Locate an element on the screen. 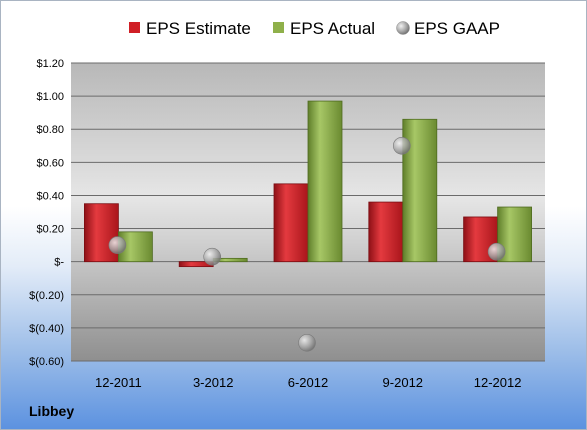 The width and height of the screenshot is (587, 430). x-axis-ticks: 12-2011 3-2012 6-2012 9-2012 12-2012 is located at coordinates (308, 382).